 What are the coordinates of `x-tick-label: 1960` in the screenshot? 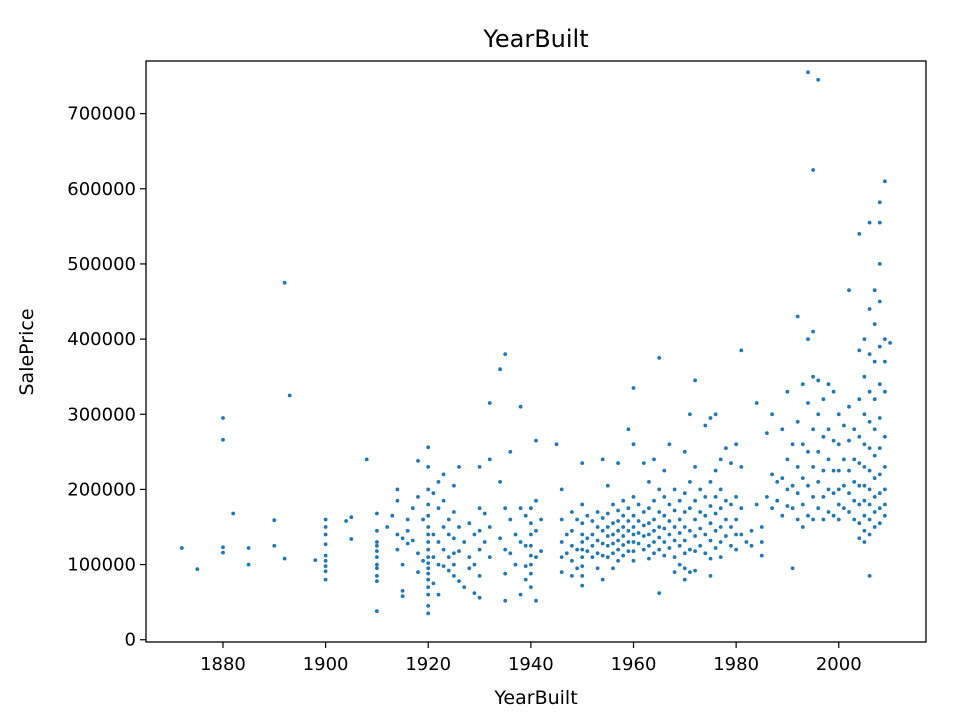 It's located at (634, 664).